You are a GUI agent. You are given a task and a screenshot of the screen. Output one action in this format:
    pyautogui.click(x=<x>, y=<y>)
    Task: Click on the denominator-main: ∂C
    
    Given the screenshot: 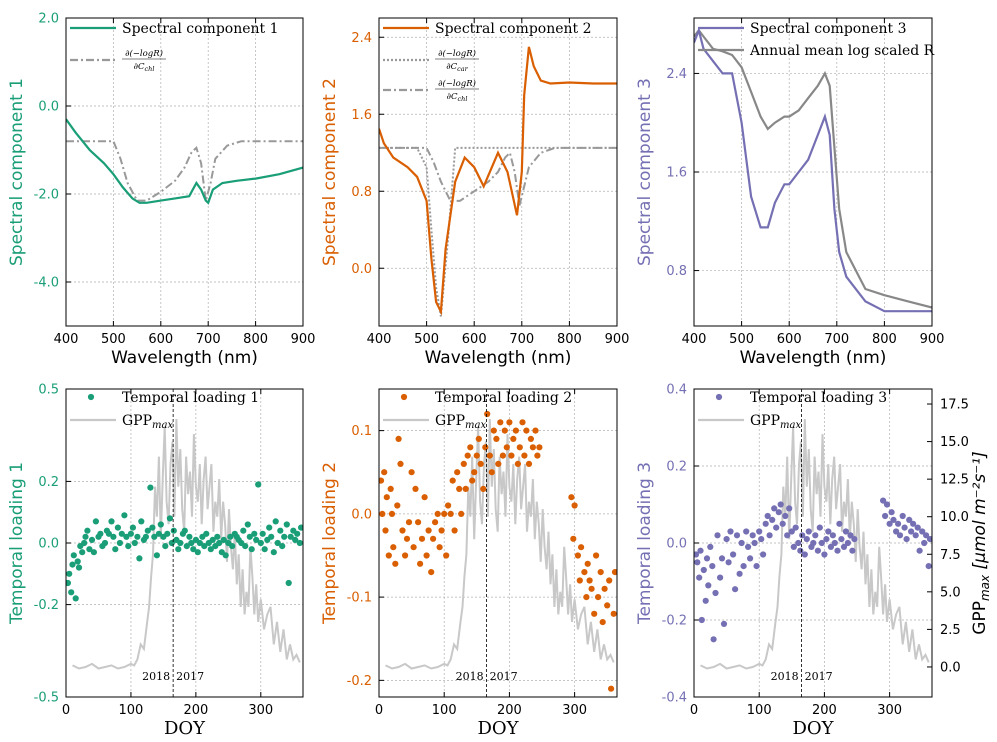 What is the action you would take?
    pyautogui.click(x=139, y=67)
    